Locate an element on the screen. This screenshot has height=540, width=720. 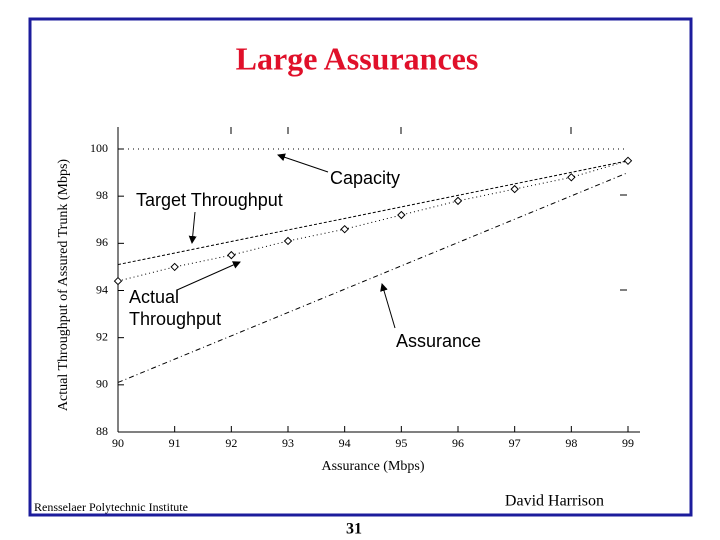
annotation: Target Throughput is located at coordinates (209, 200).